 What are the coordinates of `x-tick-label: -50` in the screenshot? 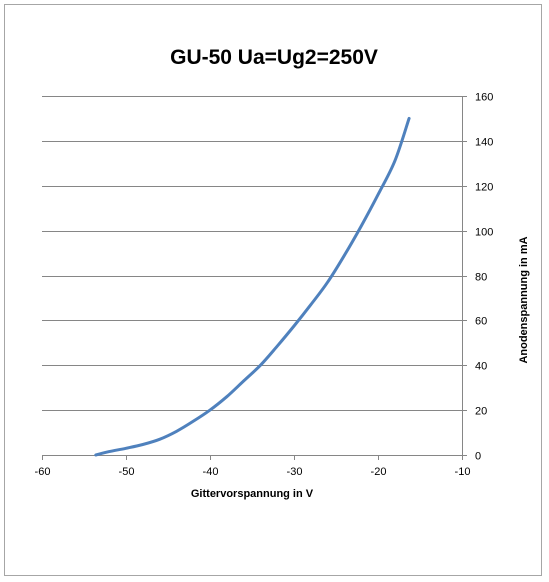 It's located at (127, 472).